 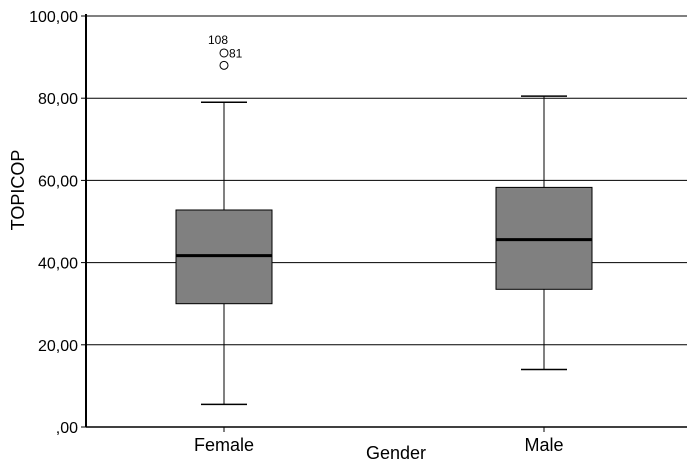 I want to click on y-tick-label-4: 80,00, so click(x=58, y=99).